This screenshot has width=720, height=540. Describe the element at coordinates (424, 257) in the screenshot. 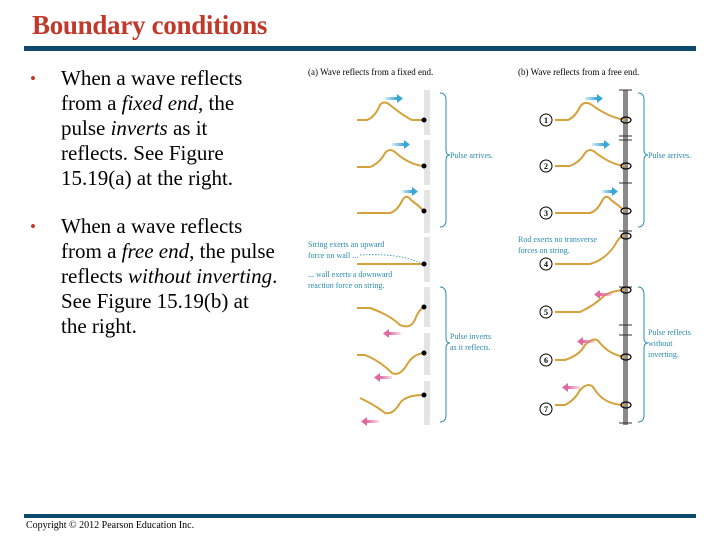

I see `wall-attachment-points` at that location.